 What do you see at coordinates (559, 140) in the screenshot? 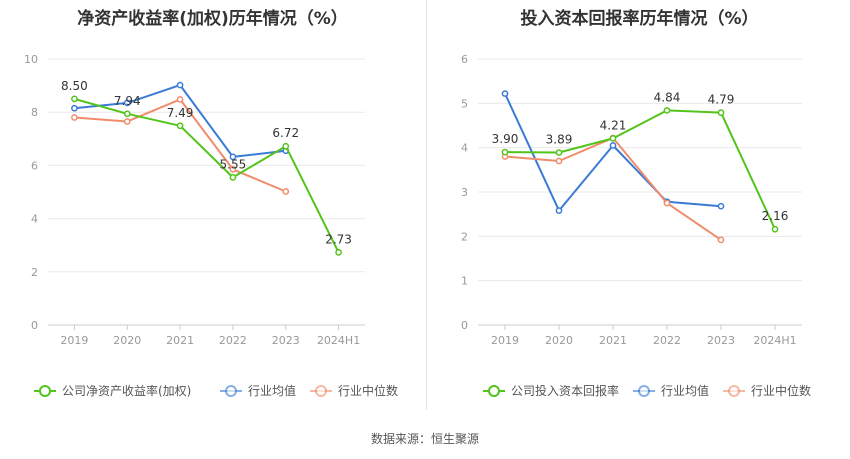
I see `data-label: 3.89` at bounding box center [559, 140].